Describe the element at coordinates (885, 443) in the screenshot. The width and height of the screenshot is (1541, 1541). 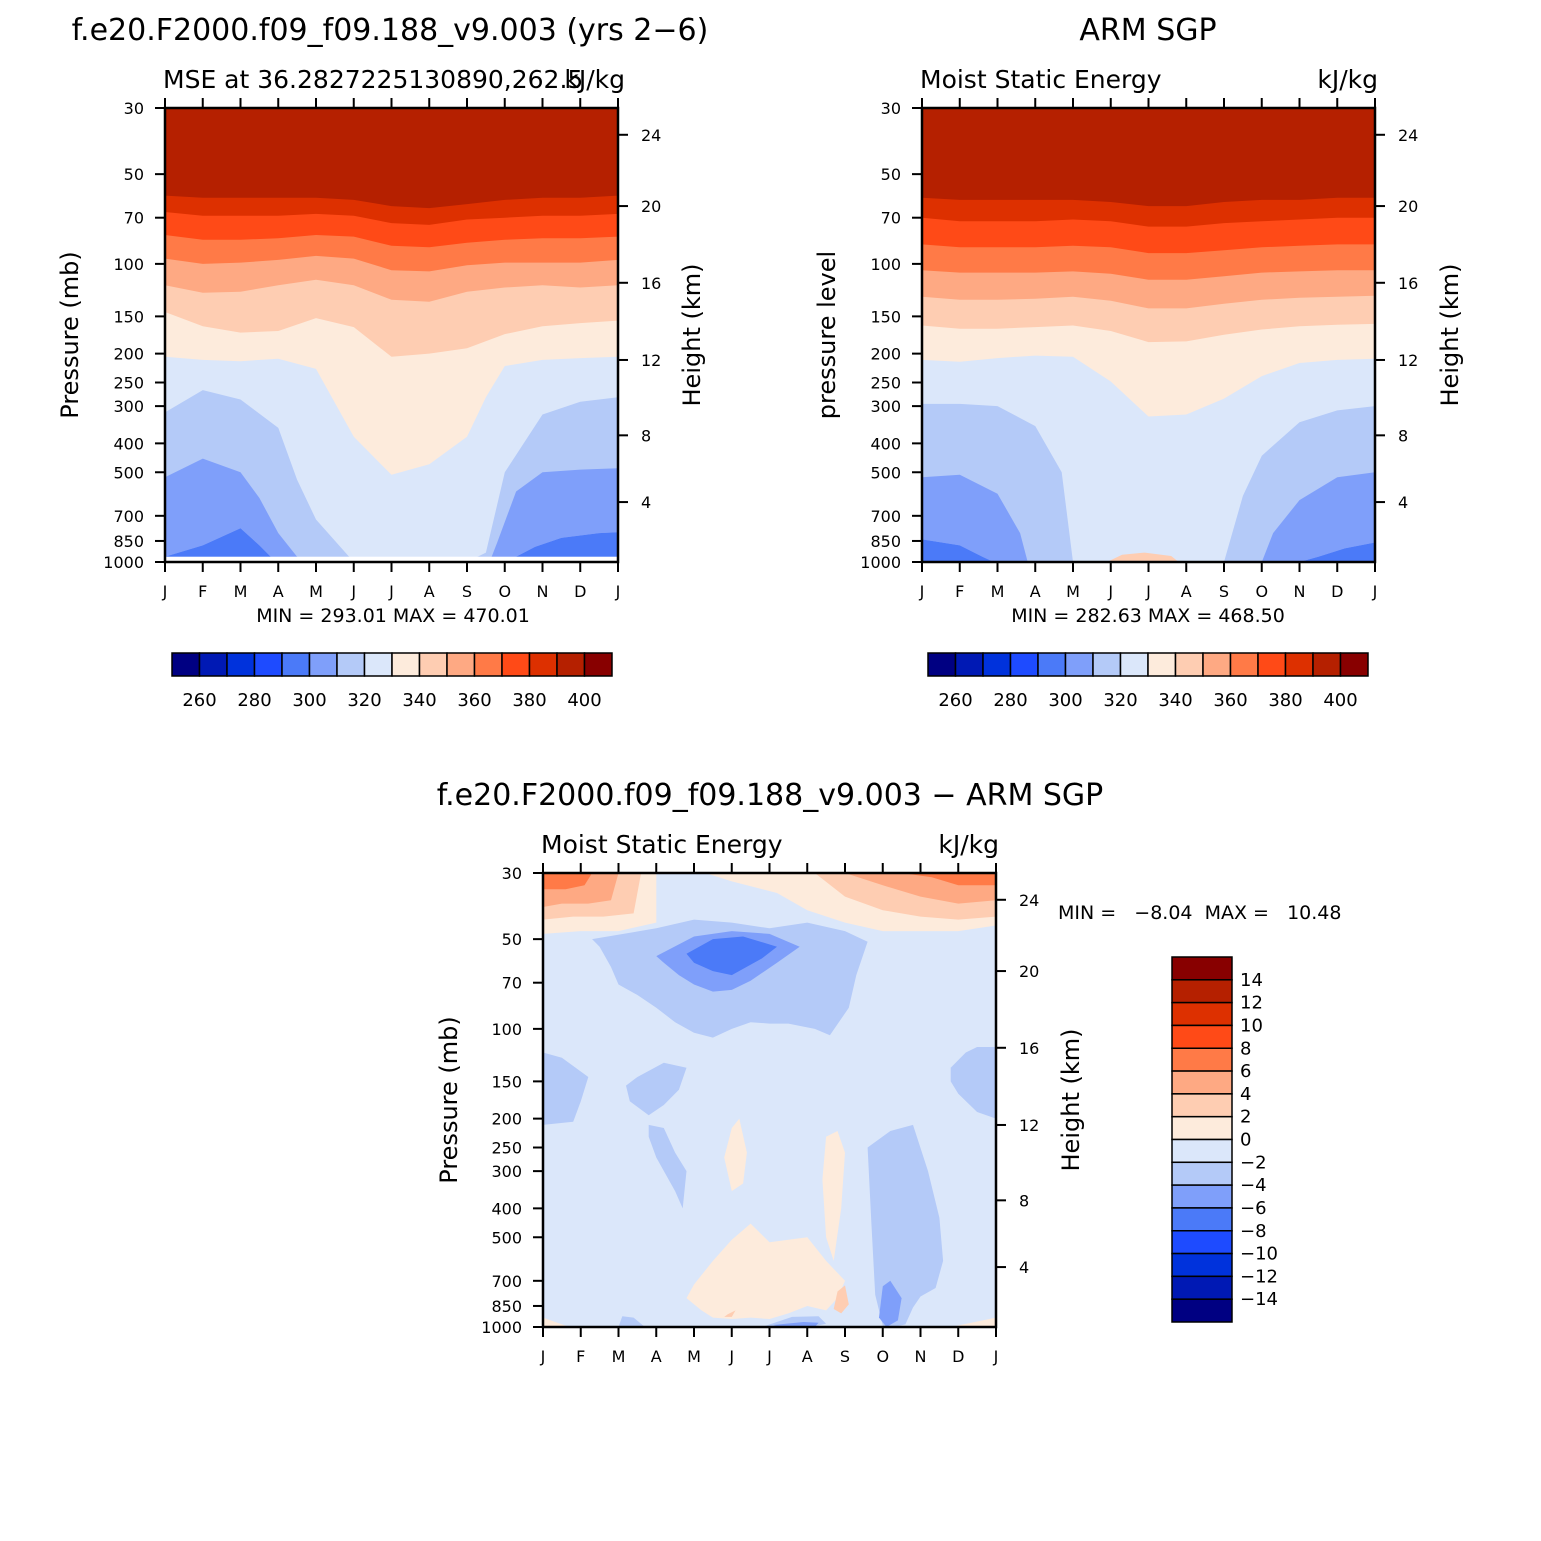
I see `y-tick-label: 400` at that location.